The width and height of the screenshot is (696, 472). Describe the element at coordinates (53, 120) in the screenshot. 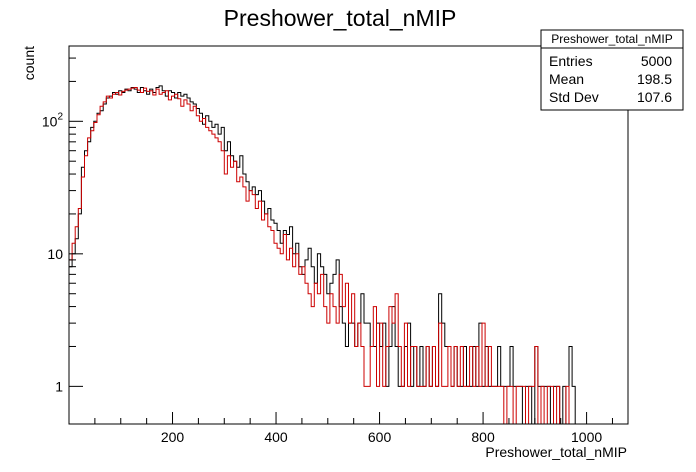

I see `y-tick-label-100: 102` at that location.